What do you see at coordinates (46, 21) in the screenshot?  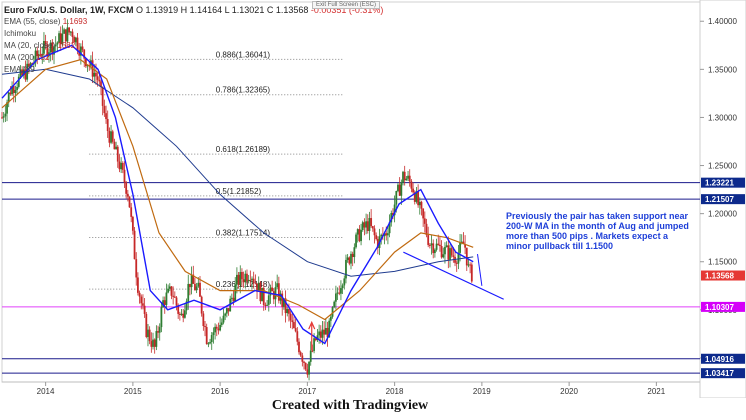 I see `indicator-ema55: EMA (55, close) 1.1693` at bounding box center [46, 21].